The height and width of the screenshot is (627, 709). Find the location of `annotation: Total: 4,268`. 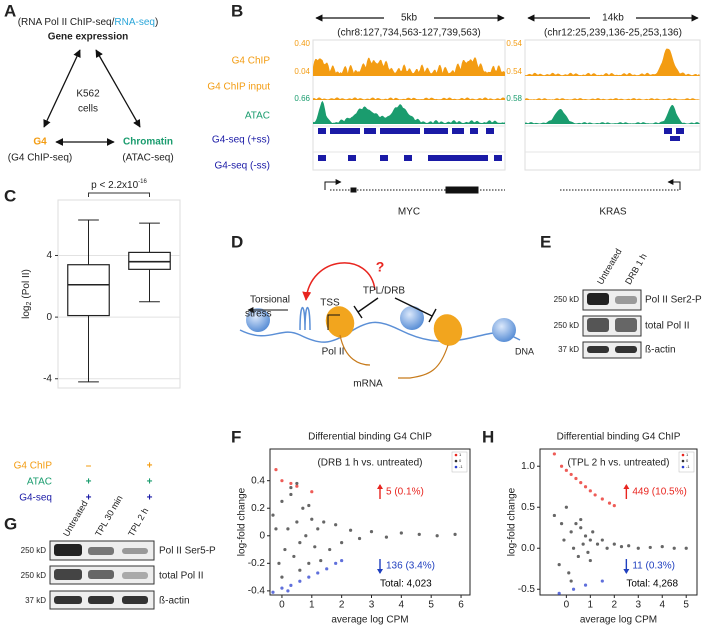

annotation: Total: 4,268 is located at coordinates (652, 584).